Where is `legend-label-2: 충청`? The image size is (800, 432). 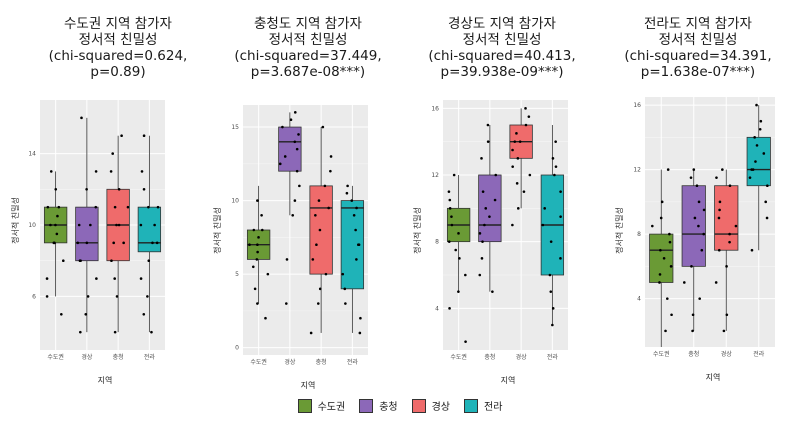 legend-label-2: 충청 is located at coordinates (388, 407).